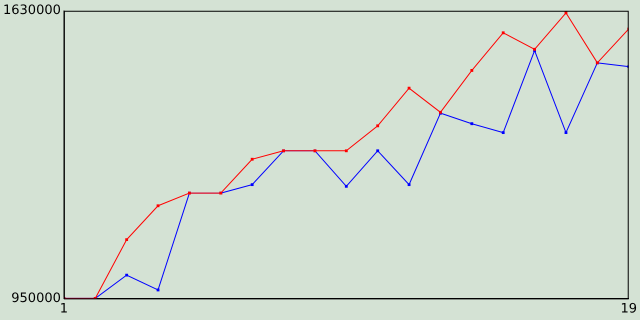  What do you see at coordinates (36, 298) in the screenshot?
I see `y-tick-label: 950000` at bounding box center [36, 298].